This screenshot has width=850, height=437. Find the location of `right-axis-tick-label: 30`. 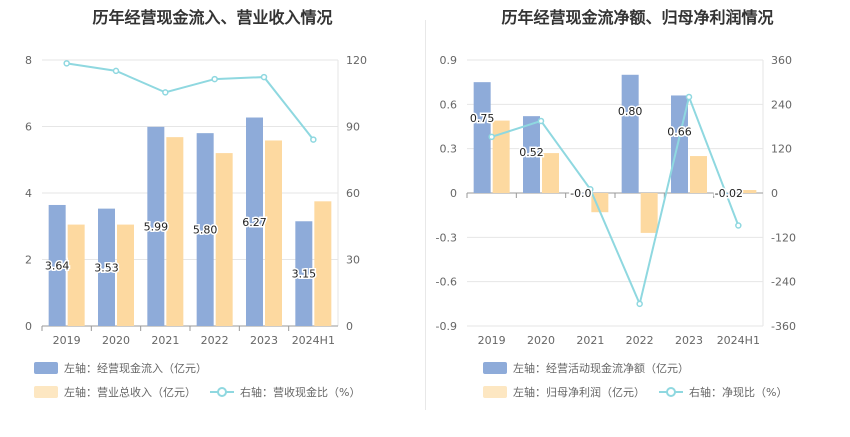

right-axis-tick-label: 30 is located at coordinates (353, 260).